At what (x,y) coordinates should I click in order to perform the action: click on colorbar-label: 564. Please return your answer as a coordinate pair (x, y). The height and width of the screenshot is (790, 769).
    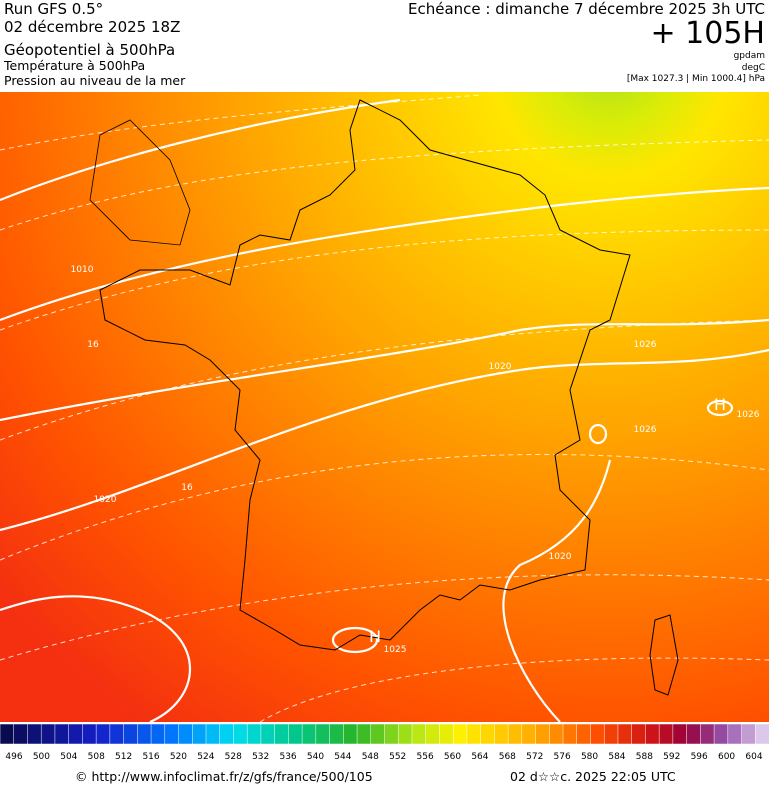
    Looking at the image, I should click on (479, 757).